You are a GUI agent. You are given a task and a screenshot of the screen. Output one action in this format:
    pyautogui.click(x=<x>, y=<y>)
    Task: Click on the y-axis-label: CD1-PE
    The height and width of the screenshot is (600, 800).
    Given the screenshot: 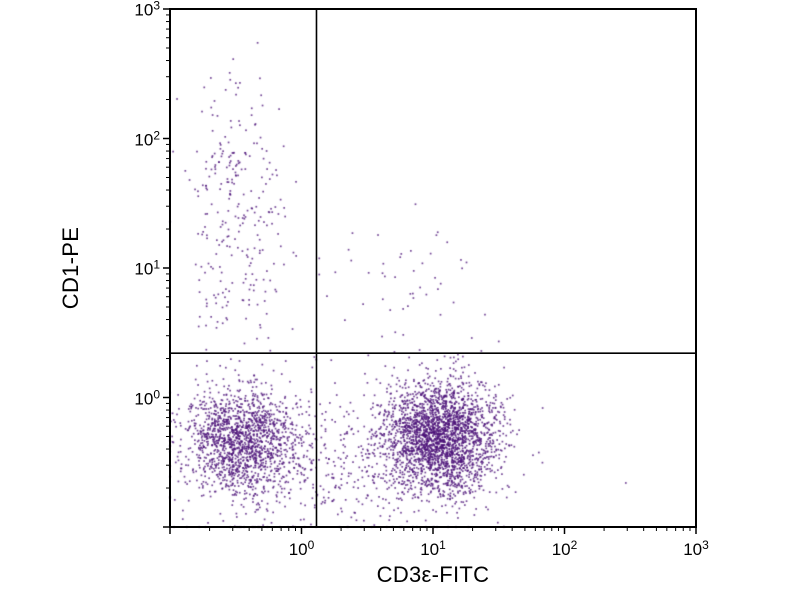 What is the action you would take?
    pyautogui.click(x=70, y=268)
    